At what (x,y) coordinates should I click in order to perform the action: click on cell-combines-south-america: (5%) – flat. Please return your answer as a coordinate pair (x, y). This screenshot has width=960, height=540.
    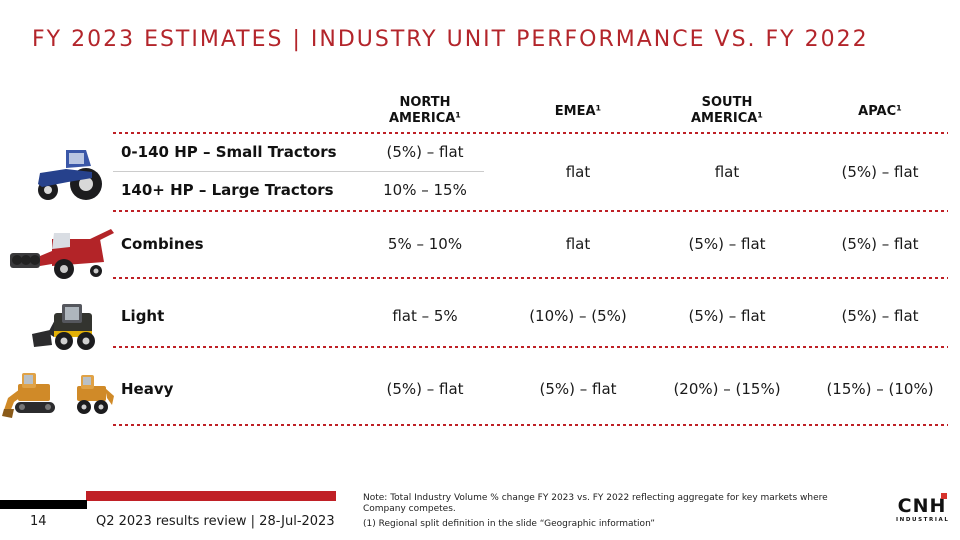
    Looking at the image, I should click on (727, 244).